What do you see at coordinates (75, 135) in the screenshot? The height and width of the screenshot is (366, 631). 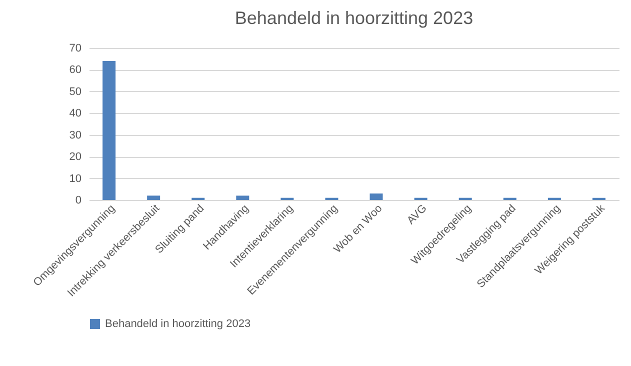 I see `y-tick-label: 30` at bounding box center [75, 135].